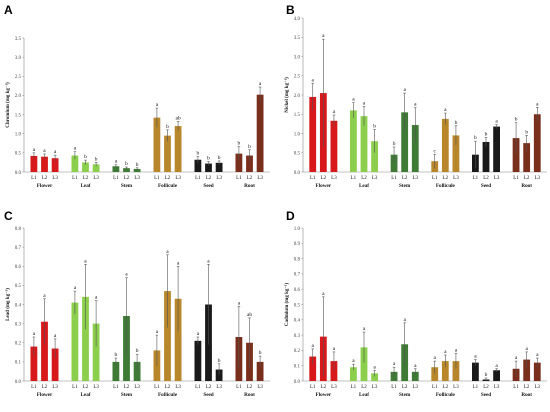  I want to click on y-tick-label: 0.2, so click(297, 351).